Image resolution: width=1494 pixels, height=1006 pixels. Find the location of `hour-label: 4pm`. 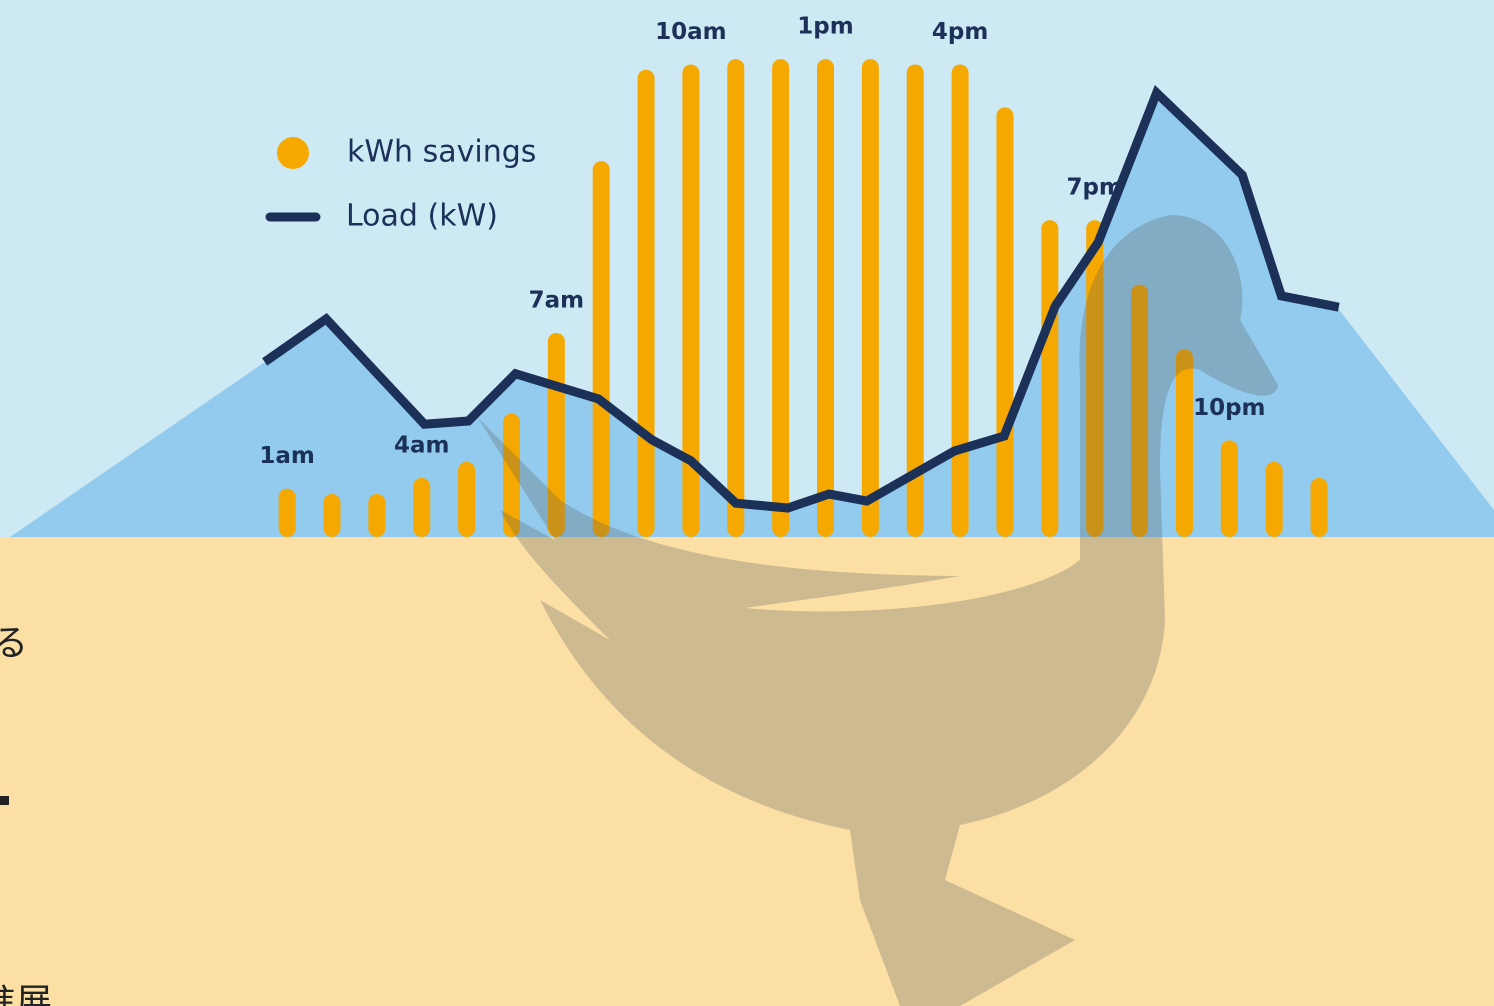

hour-label: 4pm is located at coordinates (960, 32).